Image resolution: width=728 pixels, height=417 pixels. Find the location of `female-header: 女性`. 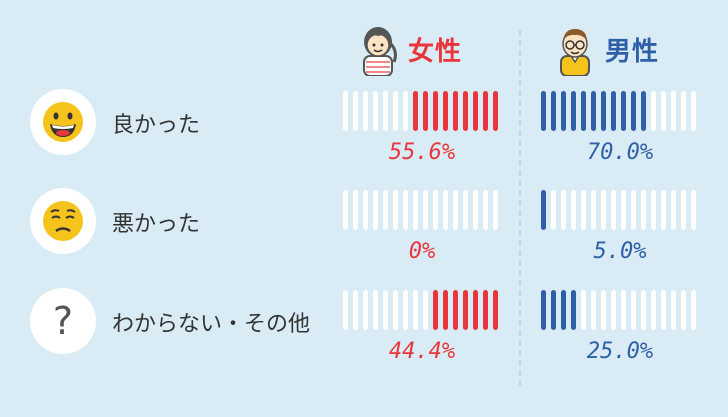

female-header: 女性 is located at coordinates (409, 49).